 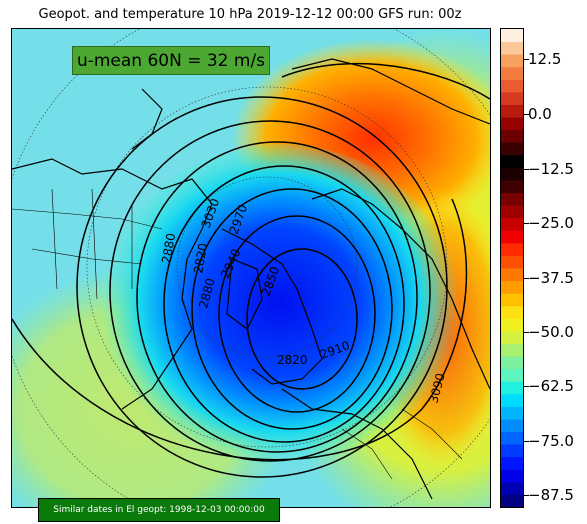 I want to click on colorbar-label: −25.0, so click(x=551, y=223).